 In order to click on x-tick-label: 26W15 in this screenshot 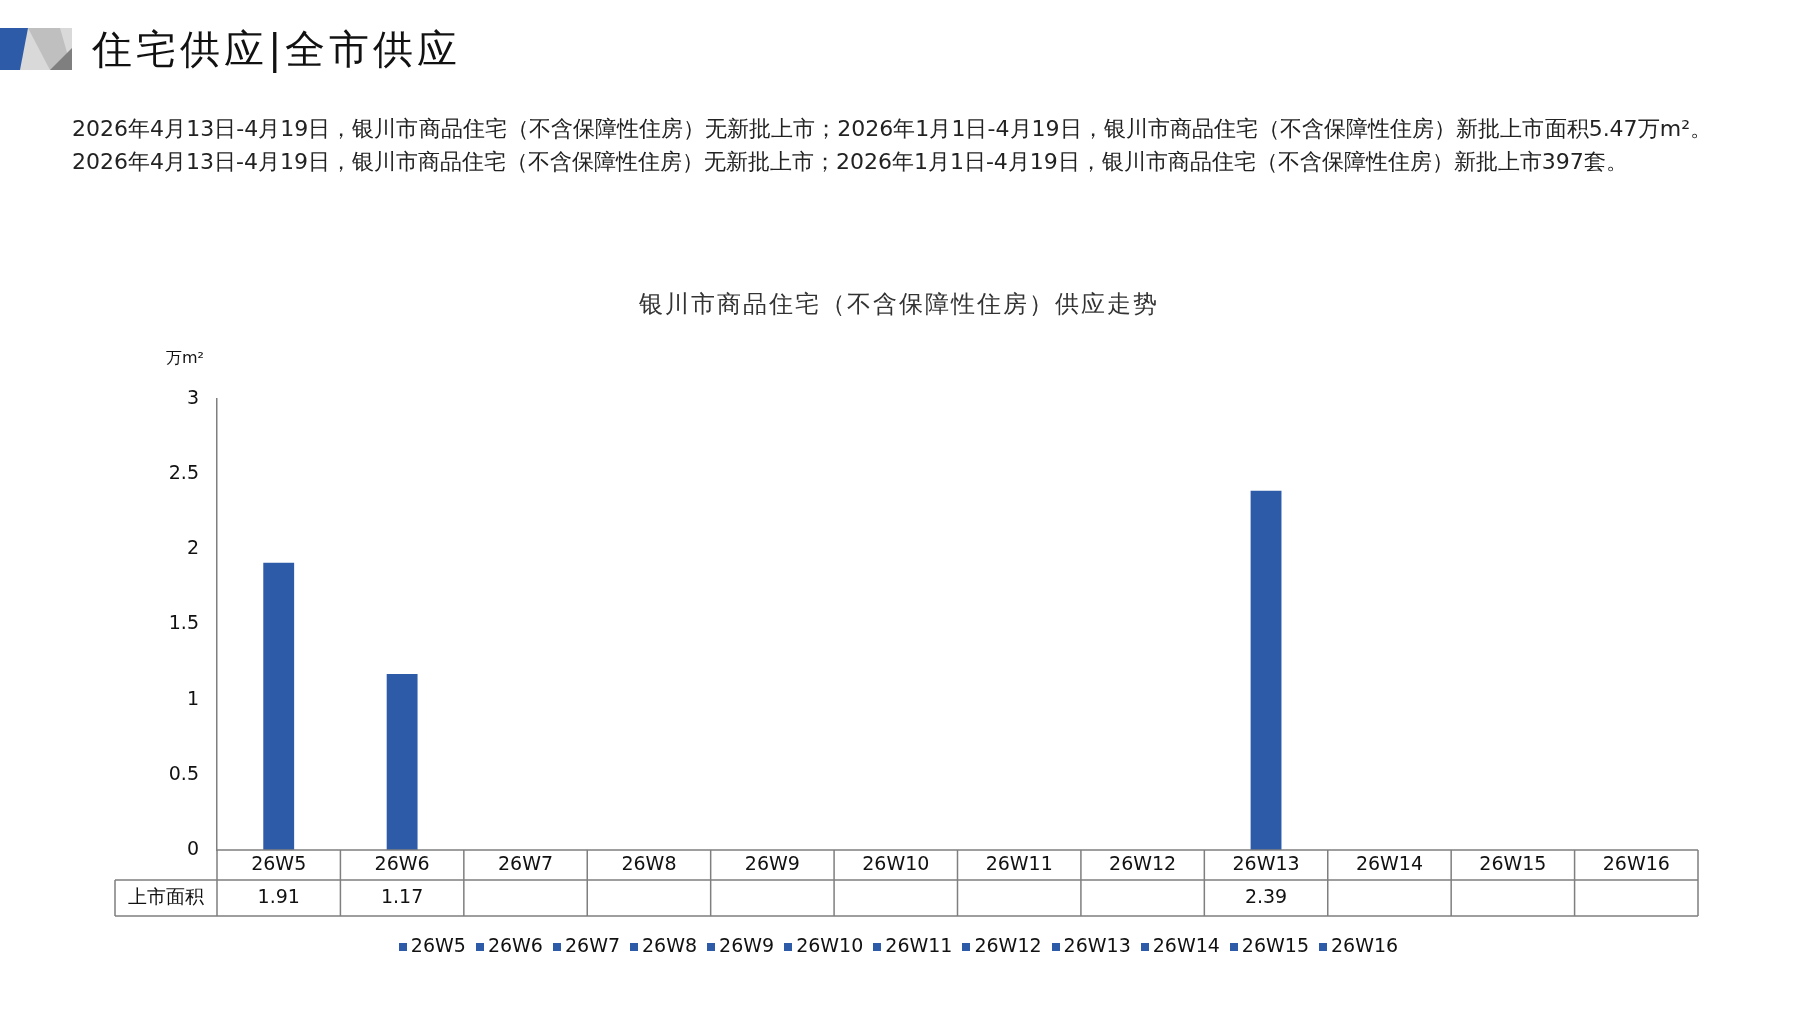, I will do `click(1513, 862)`.